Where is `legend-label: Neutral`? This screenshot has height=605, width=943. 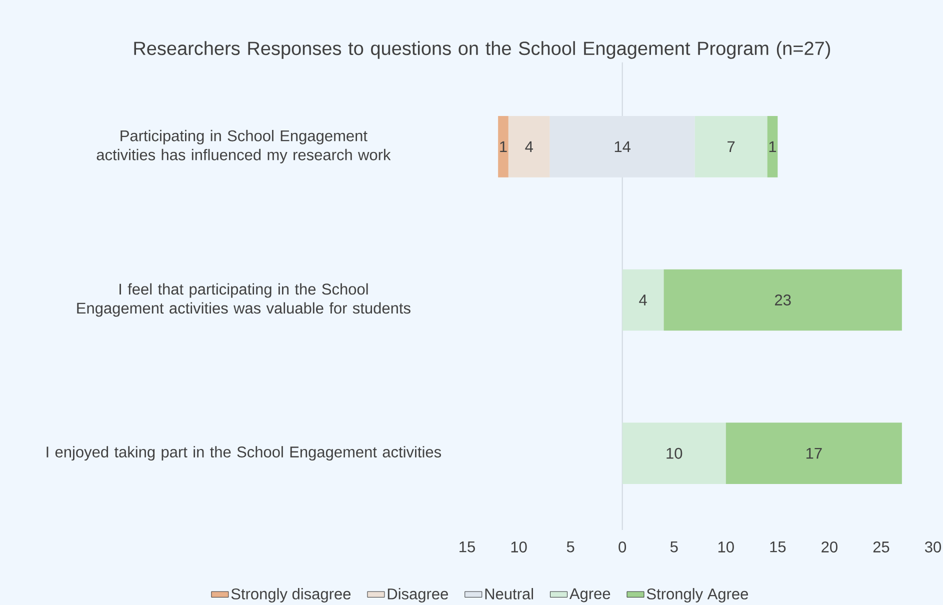
legend-label: Neutral is located at coordinates (509, 594).